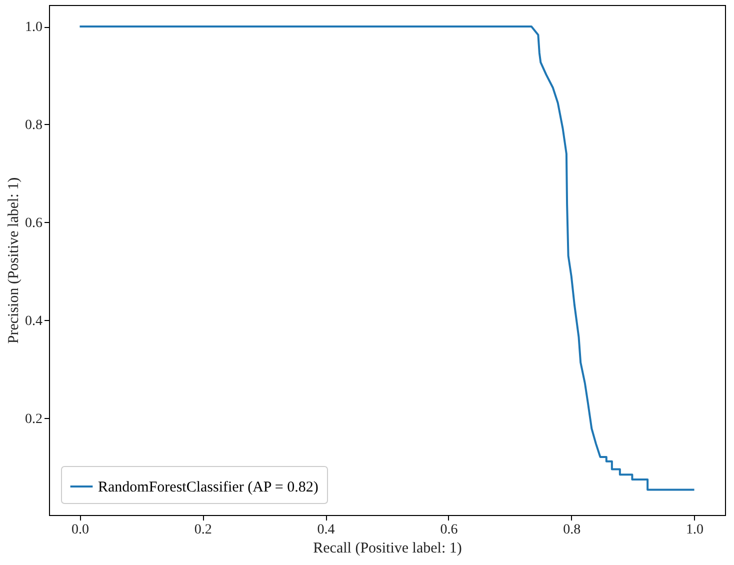  Describe the element at coordinates (80, 530) in the screenshot. I see `x-tick-label: 0.0` at that location.